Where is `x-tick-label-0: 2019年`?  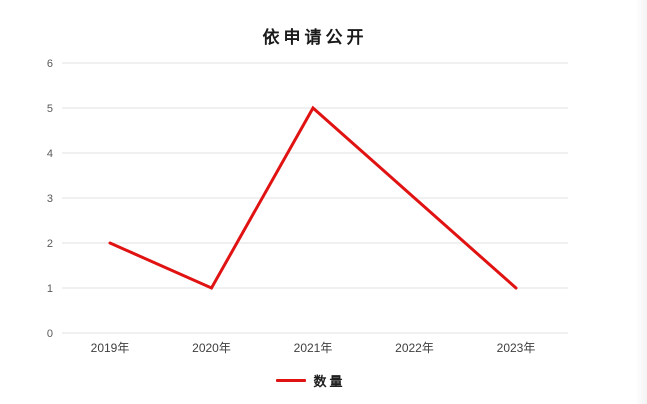 x-tick-label-0: 2019年 is located at coordinates (110, 348).